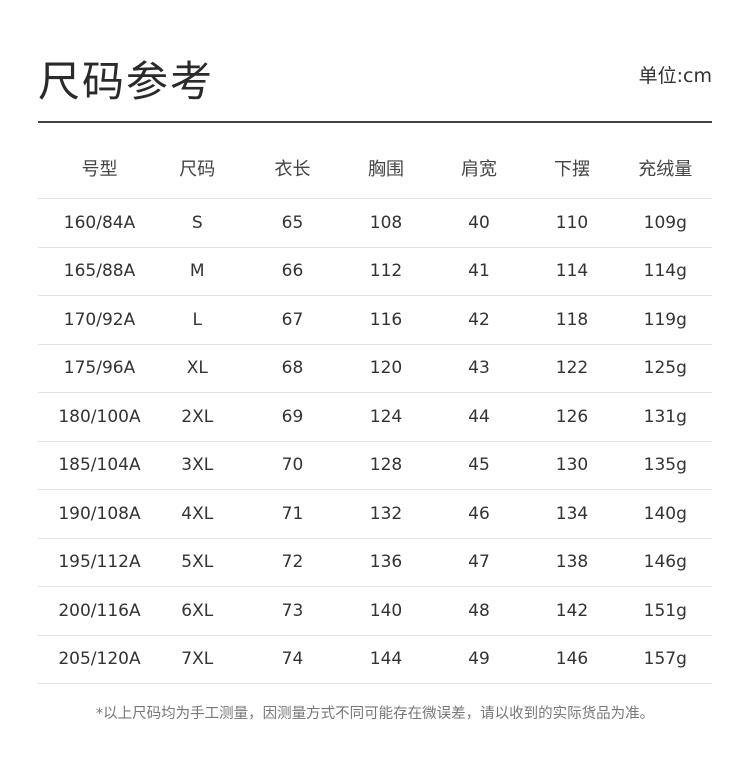  What do you see at coordinates (197, 222) in the screenshot?
I see `table-cell: S` at bounding box center [197, 222].